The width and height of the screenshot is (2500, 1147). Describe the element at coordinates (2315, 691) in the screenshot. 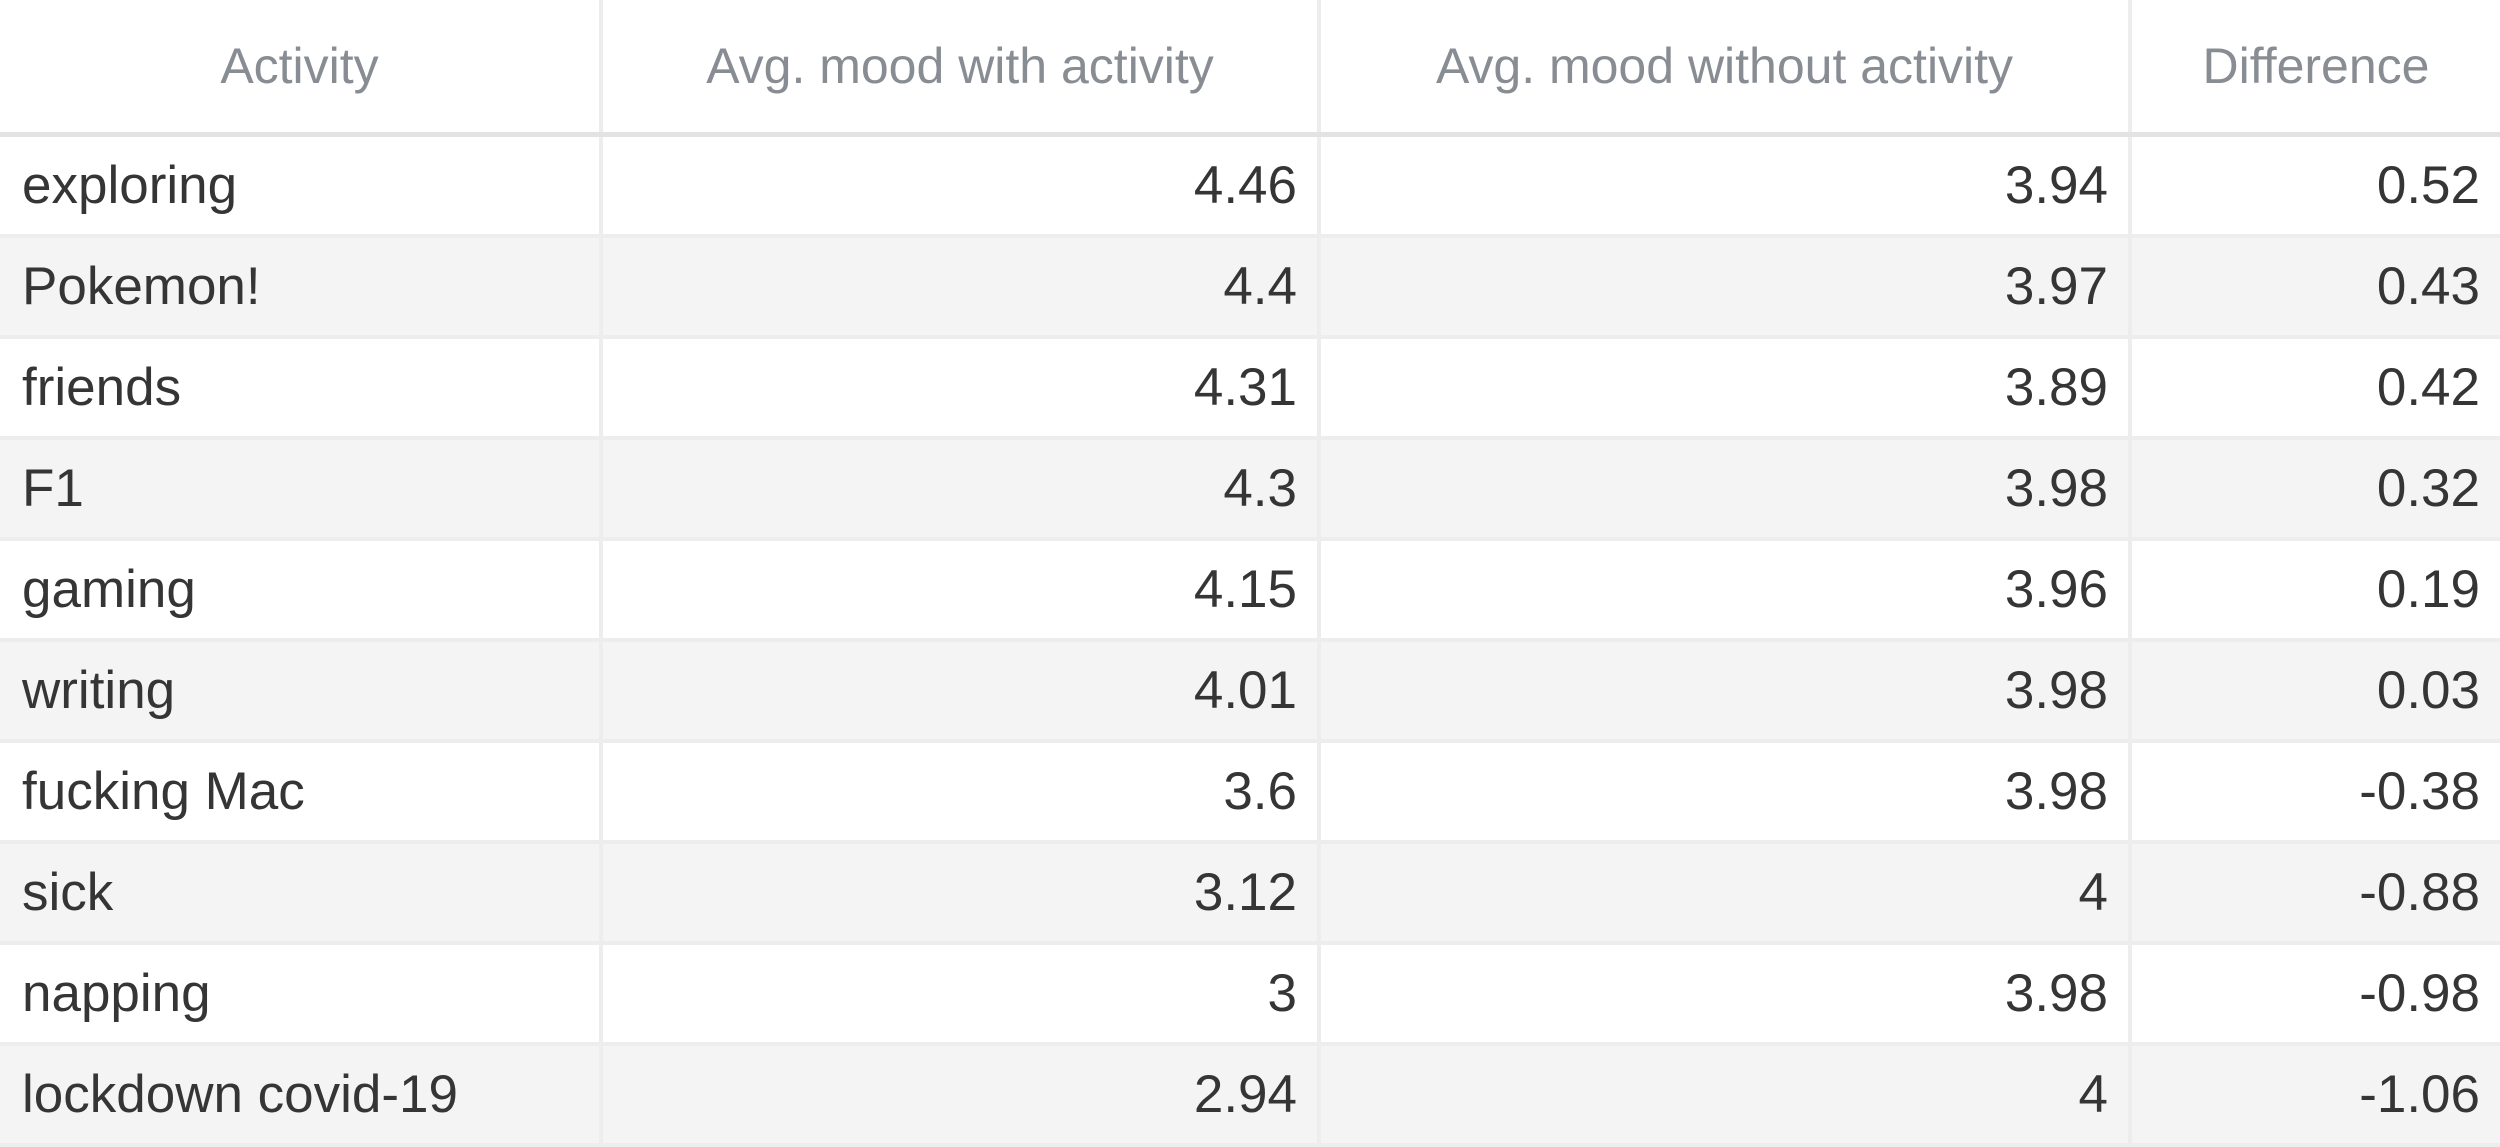

I see `difference-cell: 0.03` at that location.